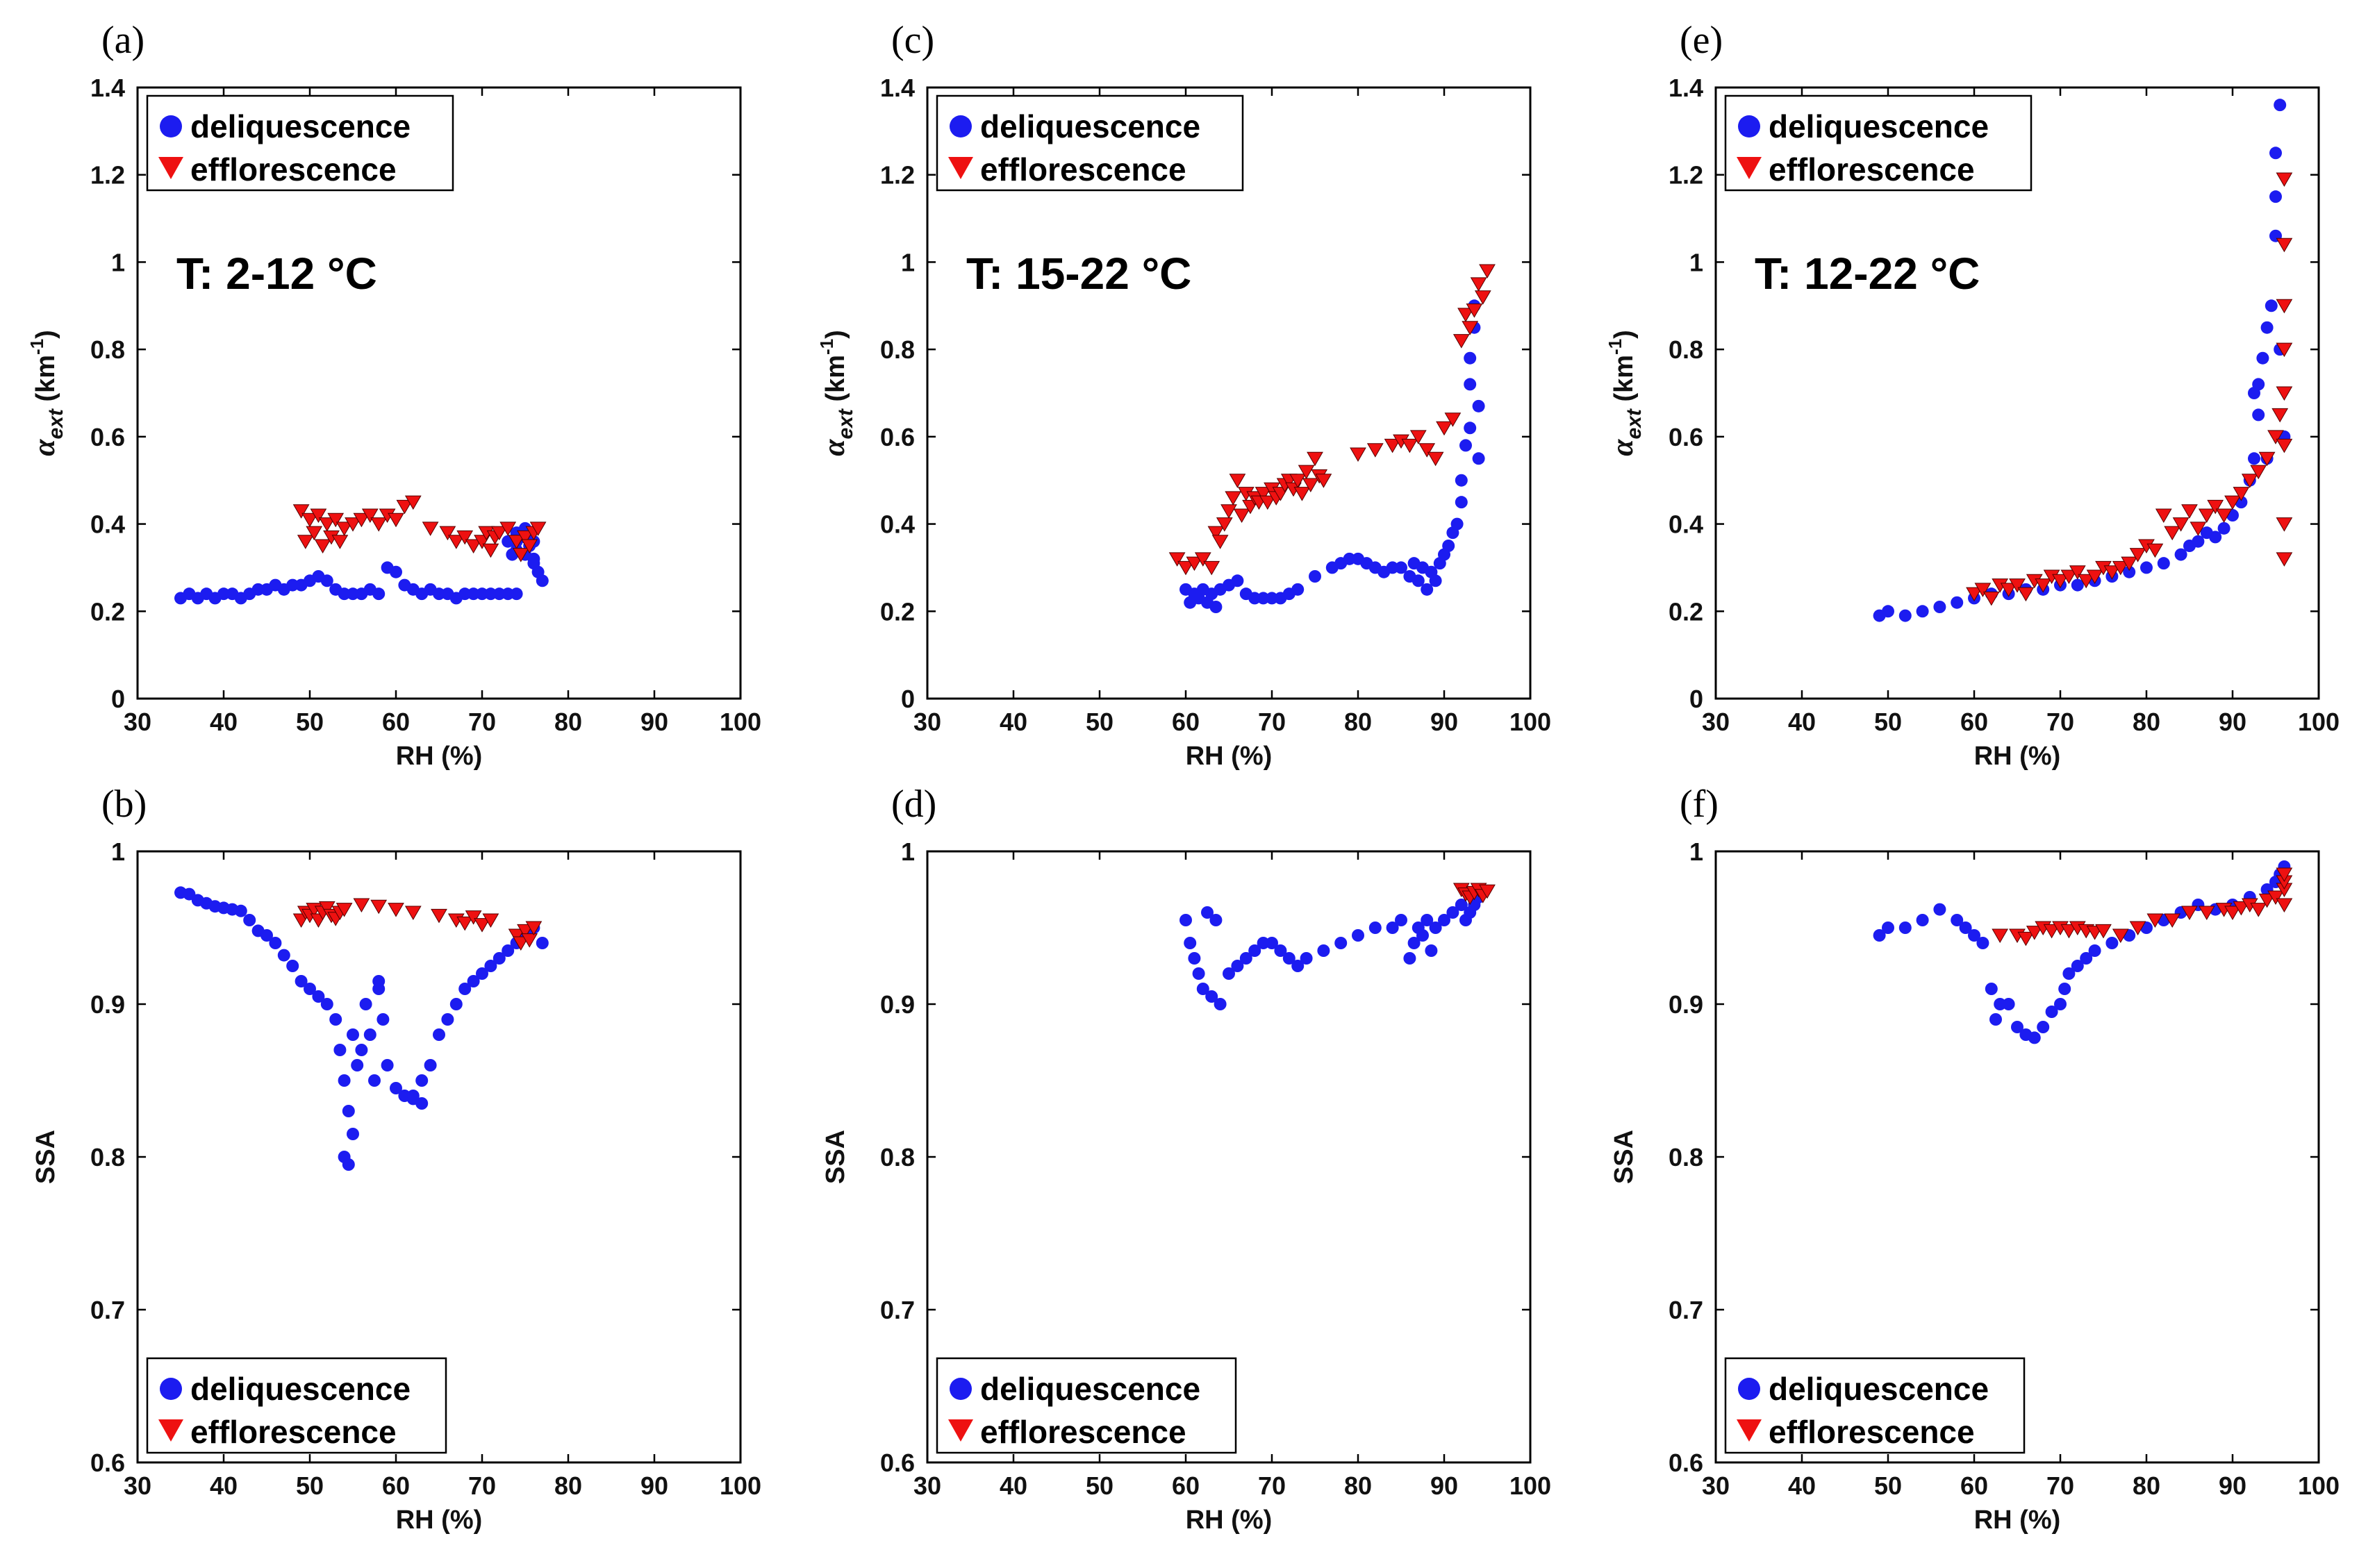 The width and height of the screenshot is (2359, 1568). I want to click on legend-efflorescence-marker, so click(961, 168).